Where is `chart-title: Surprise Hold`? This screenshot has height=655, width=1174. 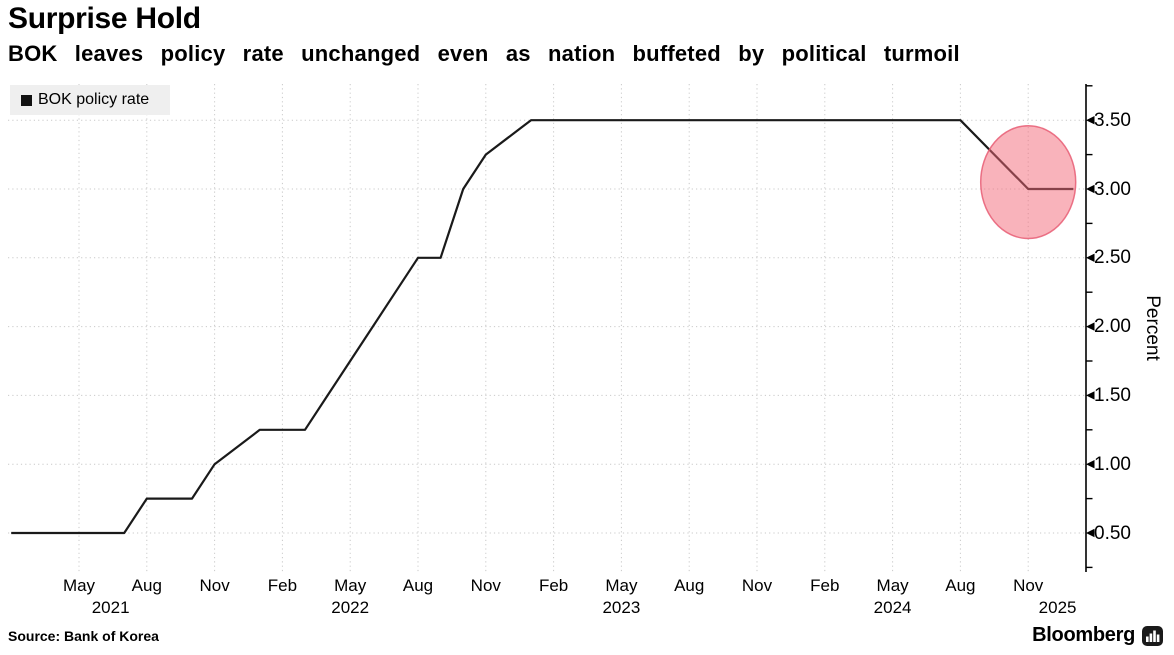
chart-title: Surprise Hold is located at coordinates (104, 18).